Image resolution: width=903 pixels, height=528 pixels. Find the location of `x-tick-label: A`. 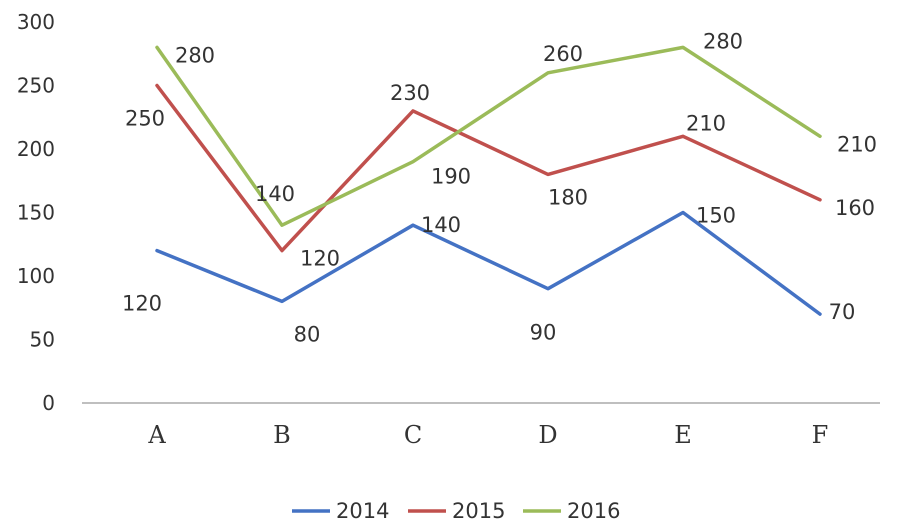

x-tick-label: A is located at coordinates (156, 435).